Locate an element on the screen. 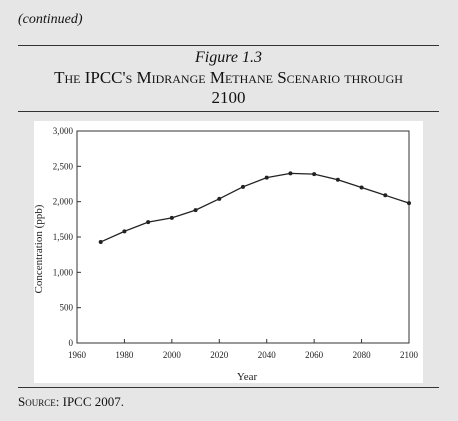 The image size is (458, 421). y-tick-label: 0 is located at coordinates (71, 343).